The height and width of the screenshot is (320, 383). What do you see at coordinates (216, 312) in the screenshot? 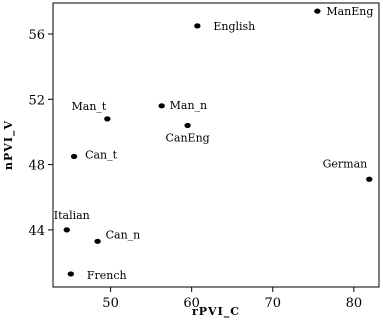
I see `x-axis-title: rPVI_C` at bounding box center [216, 312].